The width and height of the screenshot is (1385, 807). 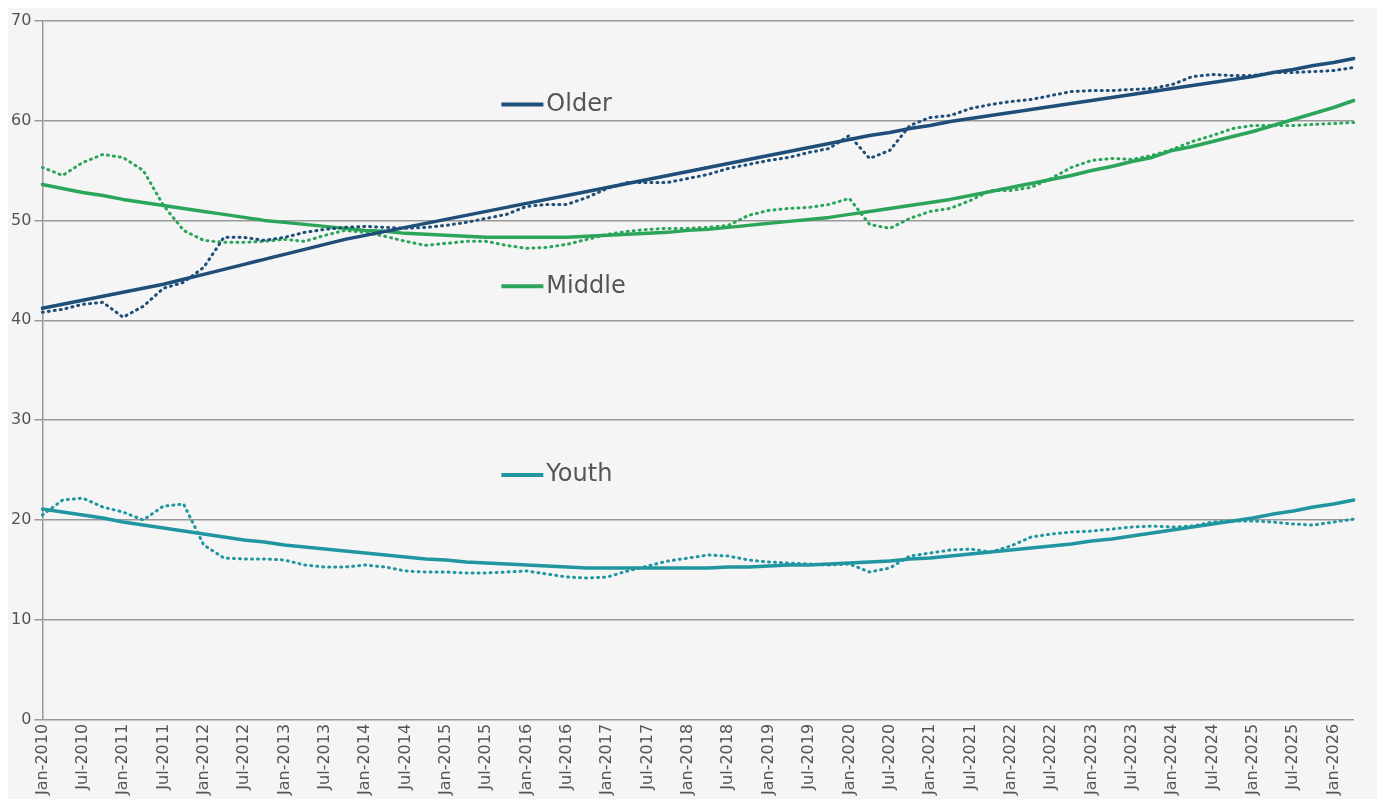 What do you see at coordinates (21, 319) in the screenshot?
I see `y-tick-label: 40` at bounding box center [21, 319].